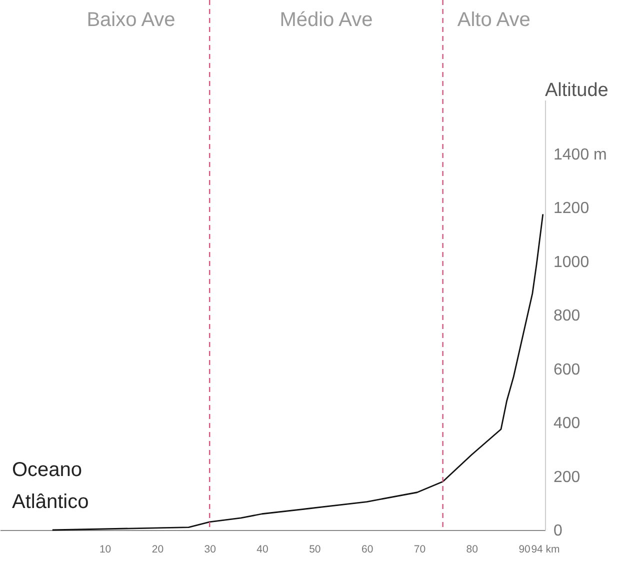  Describe the element at coordinates (315, 550) in the screenshot. I see `x-tick-label: 50` at that location.